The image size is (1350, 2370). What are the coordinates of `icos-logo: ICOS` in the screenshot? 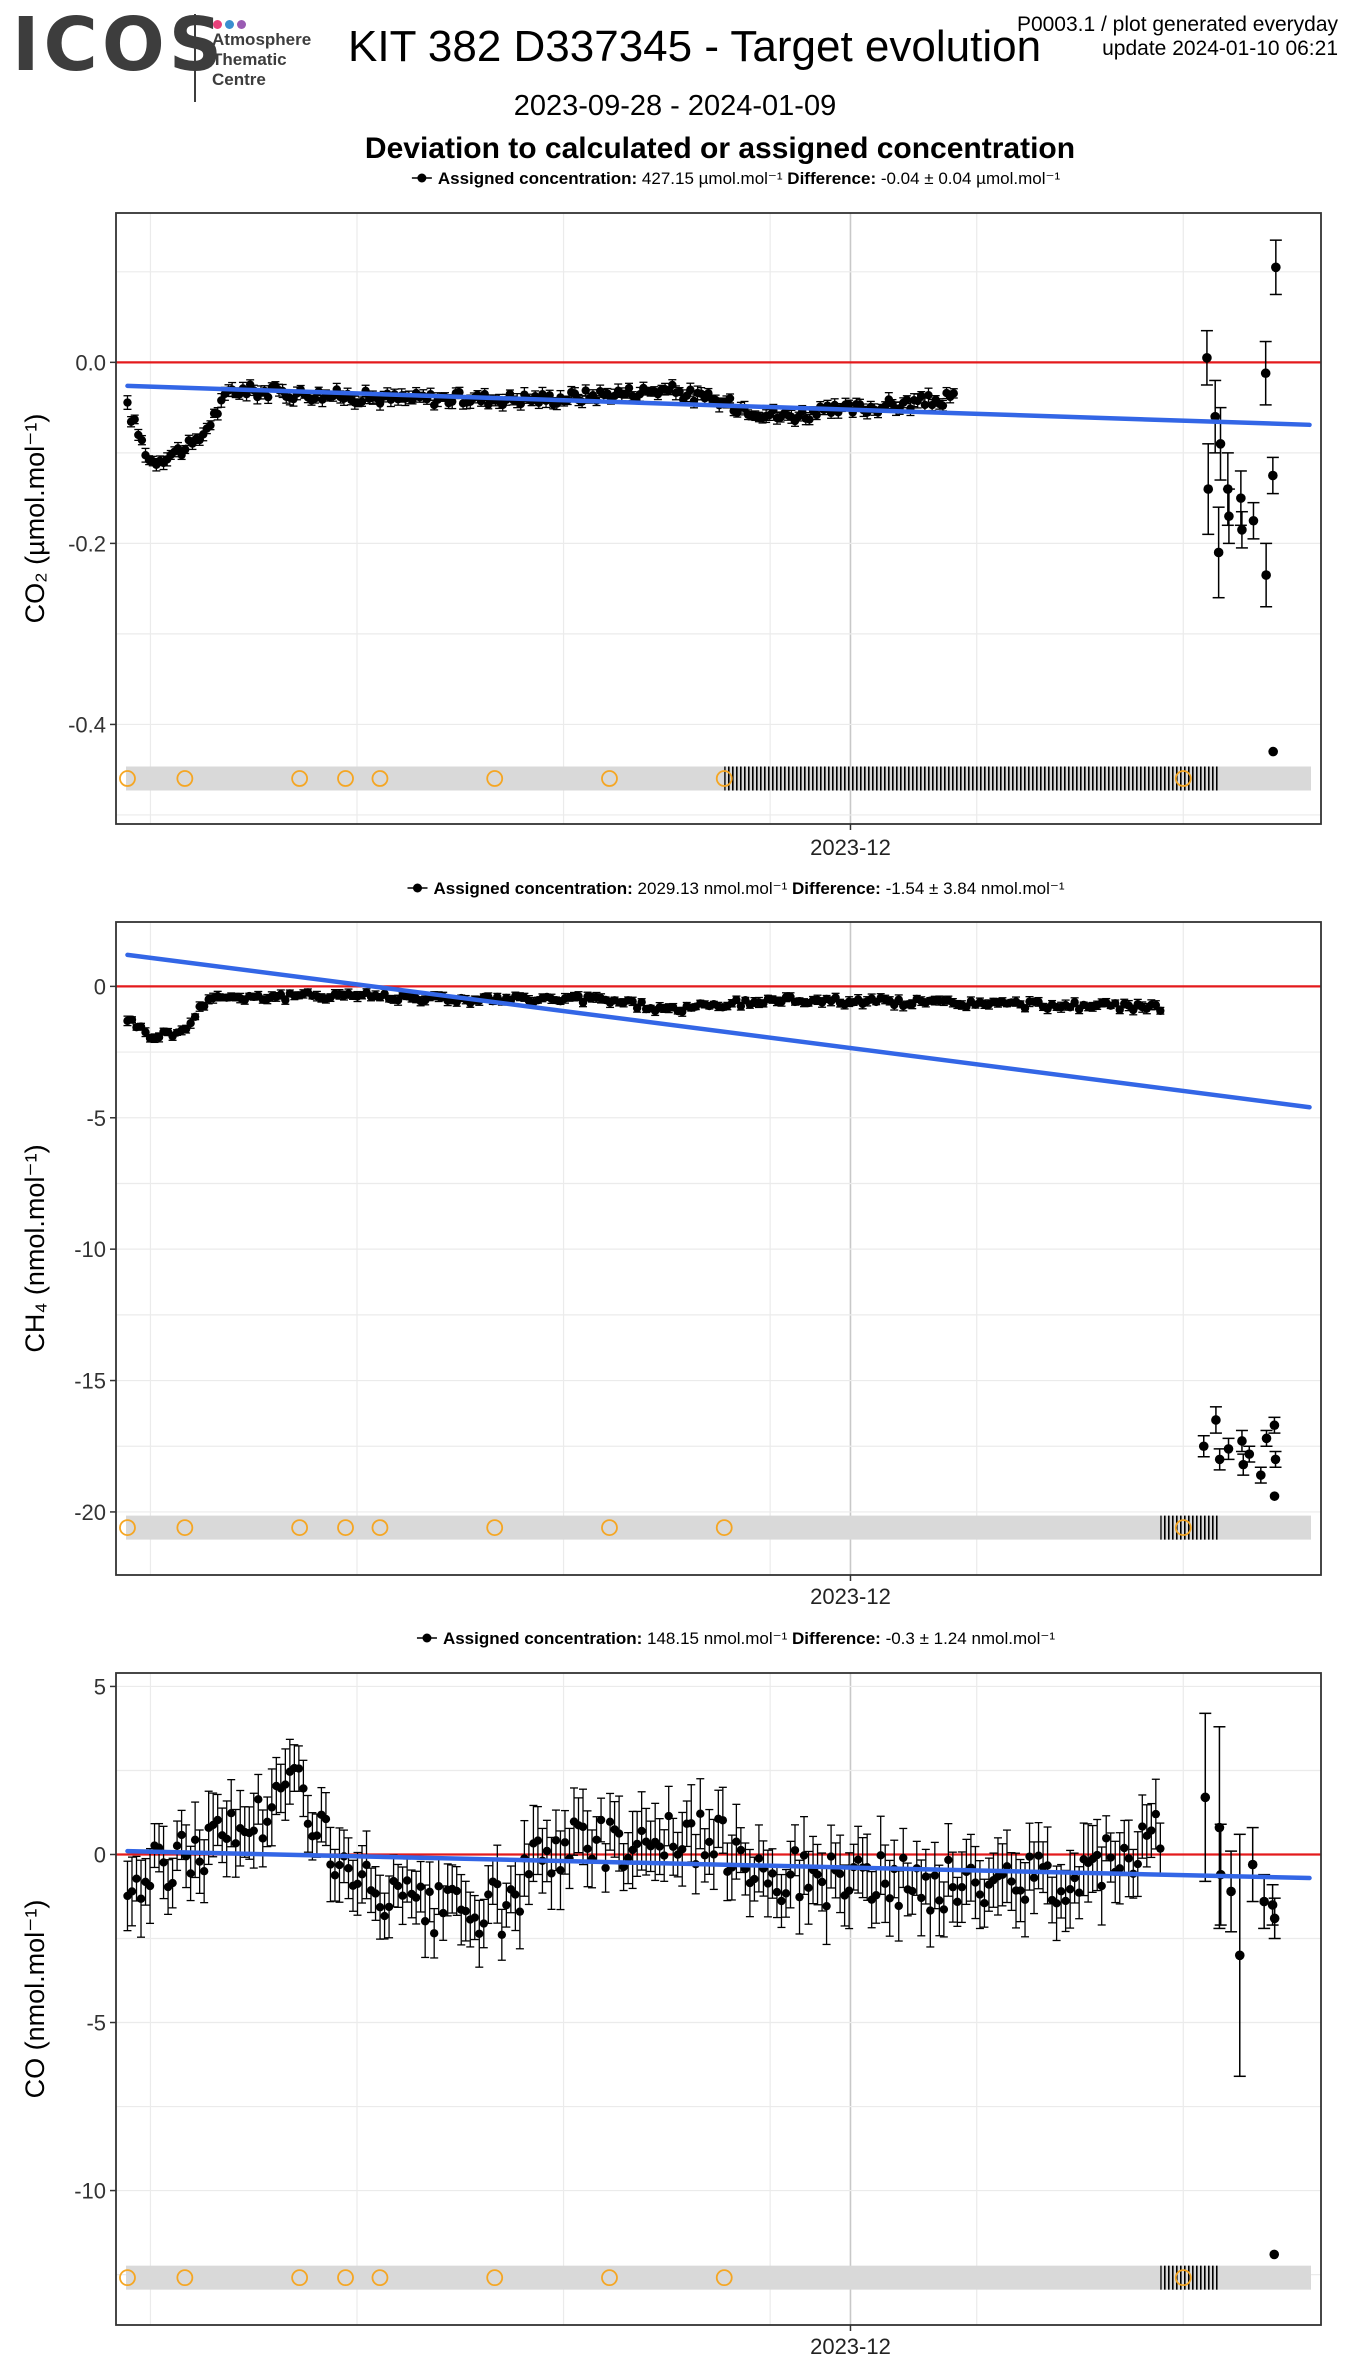 It's located at (119, 45).